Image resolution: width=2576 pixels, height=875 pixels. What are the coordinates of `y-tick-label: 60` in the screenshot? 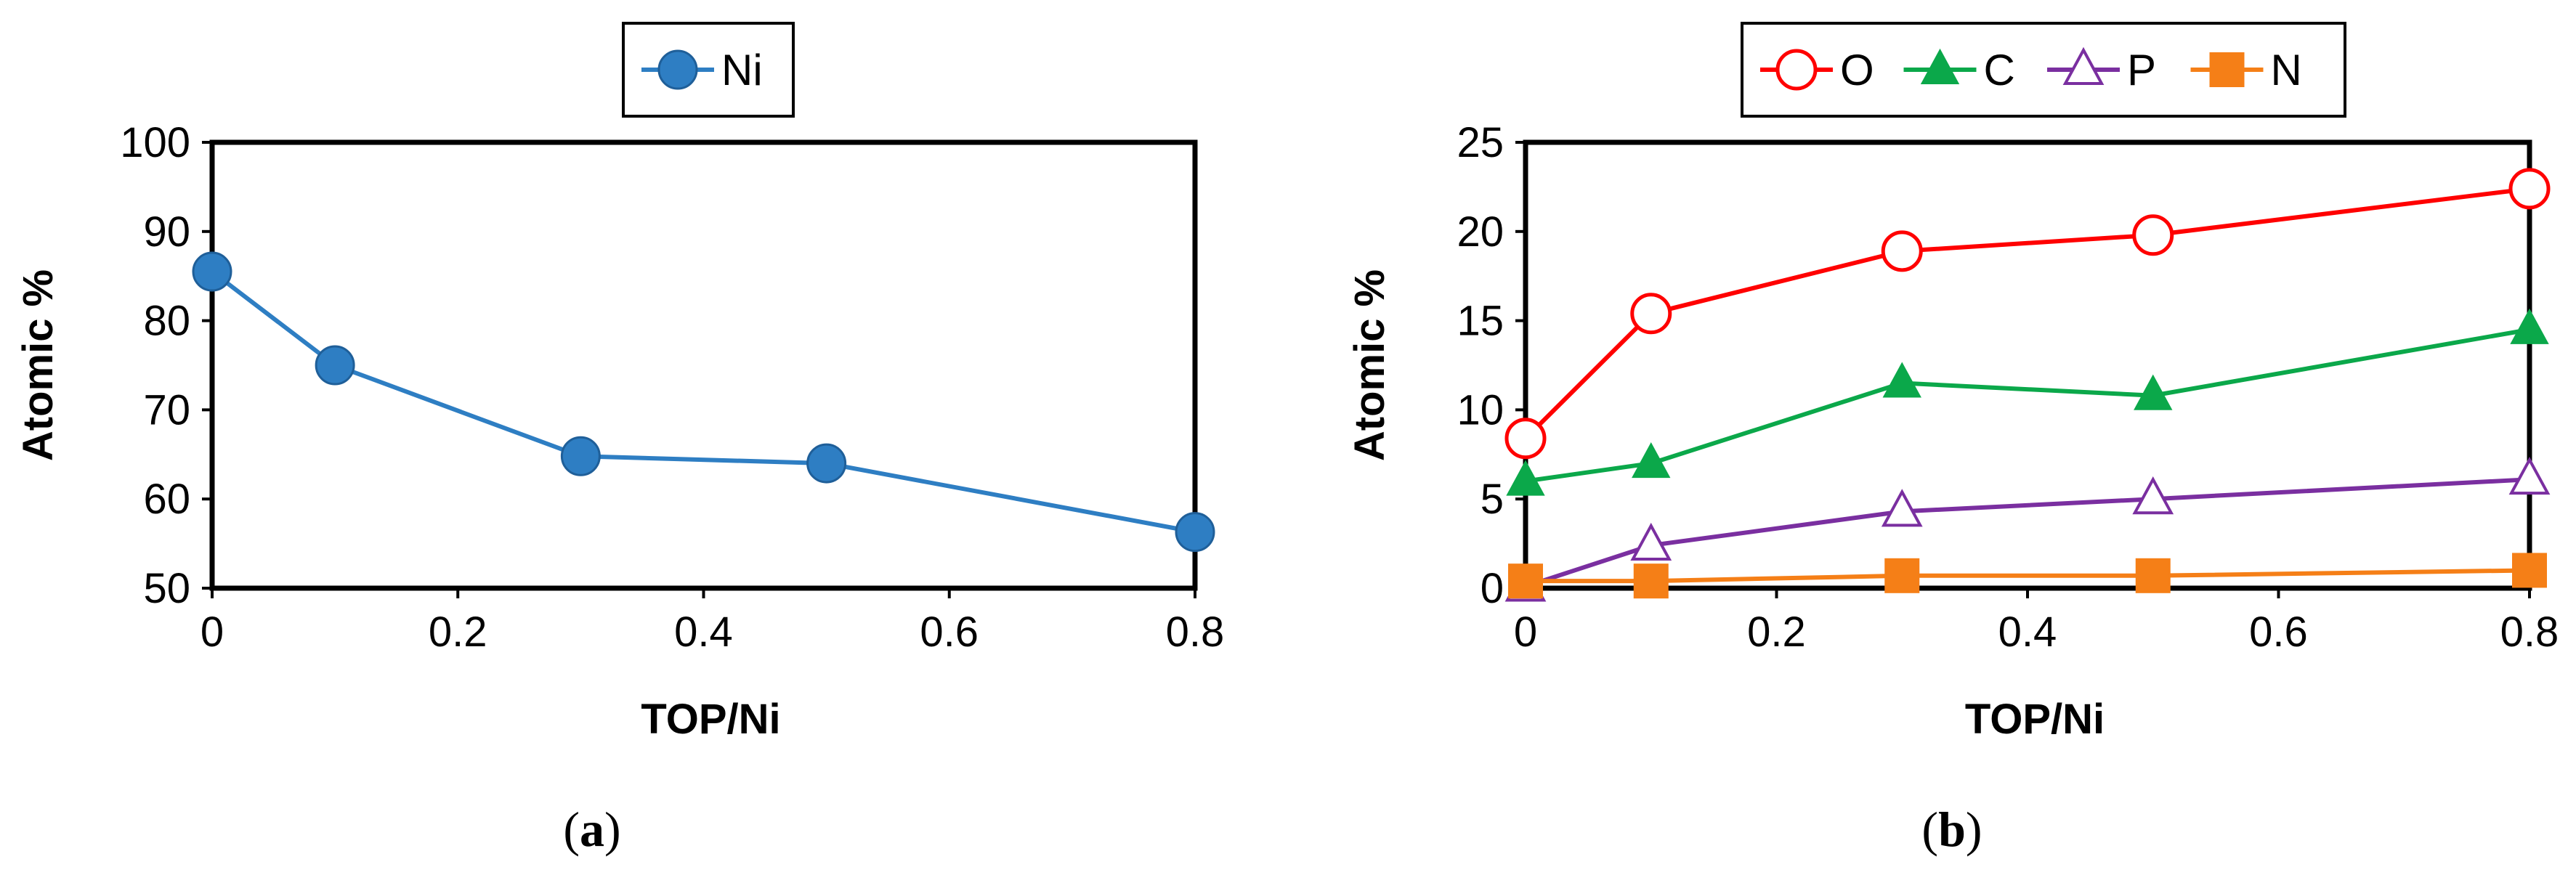 It's located at (166, 500).